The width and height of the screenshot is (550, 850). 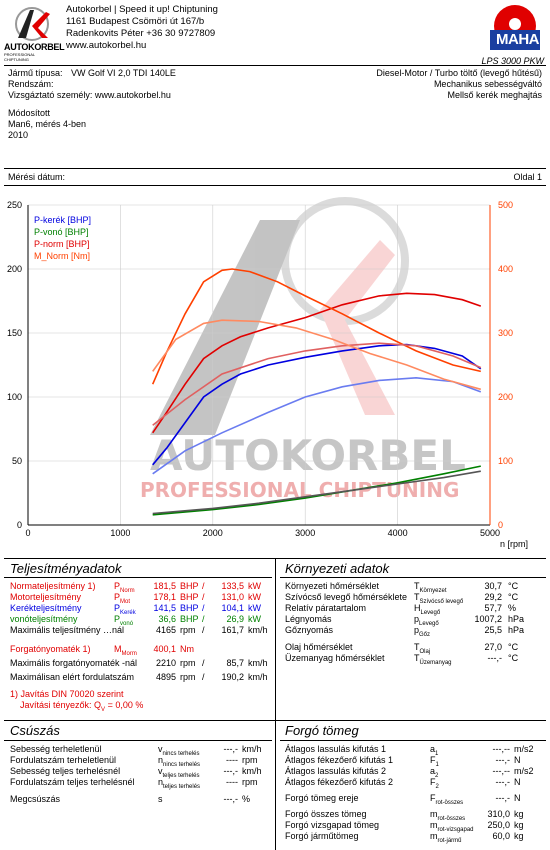 I want to click on env-label: Olaj hőmérséklet, so click(x=319, y=647).